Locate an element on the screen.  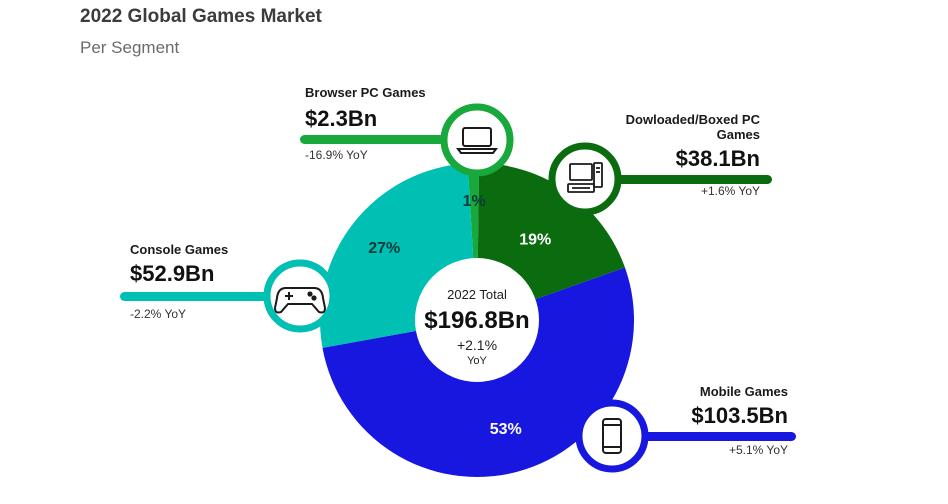
mobile-yoy: +5.1% YoY is located at coordinates (758, 450).